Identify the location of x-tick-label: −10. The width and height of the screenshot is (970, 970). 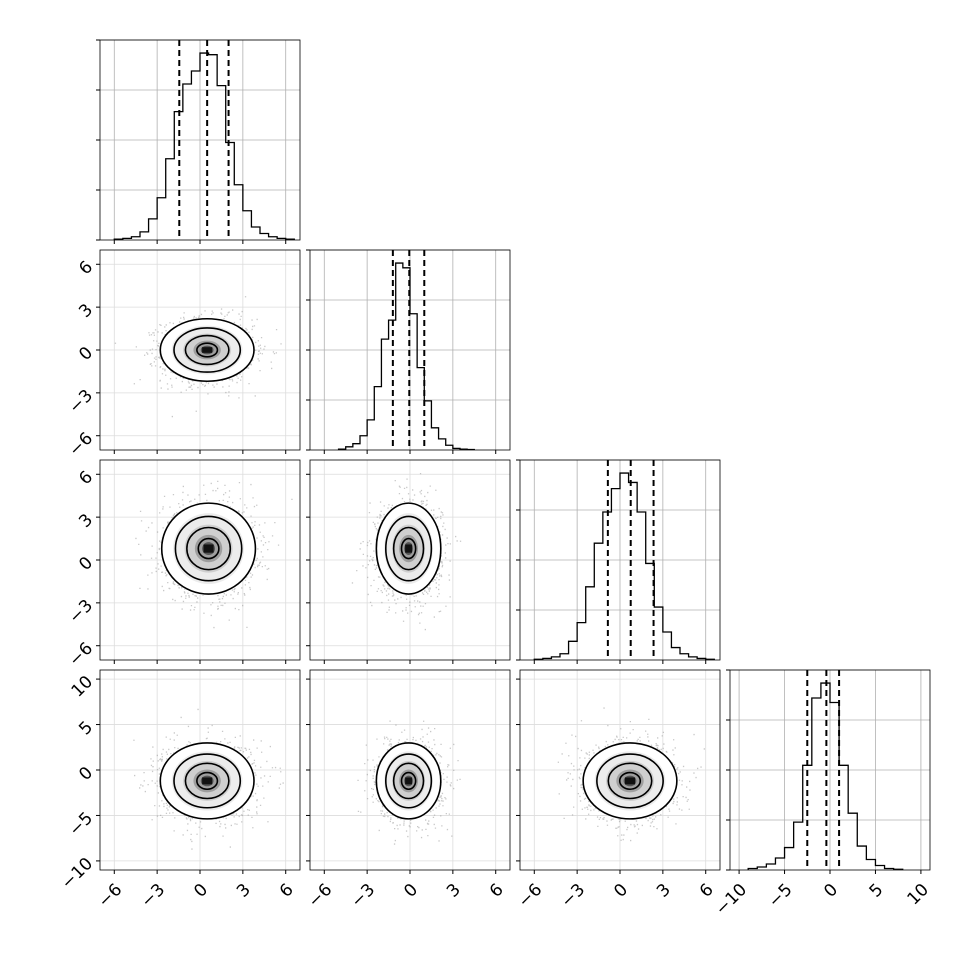
(732, 900).